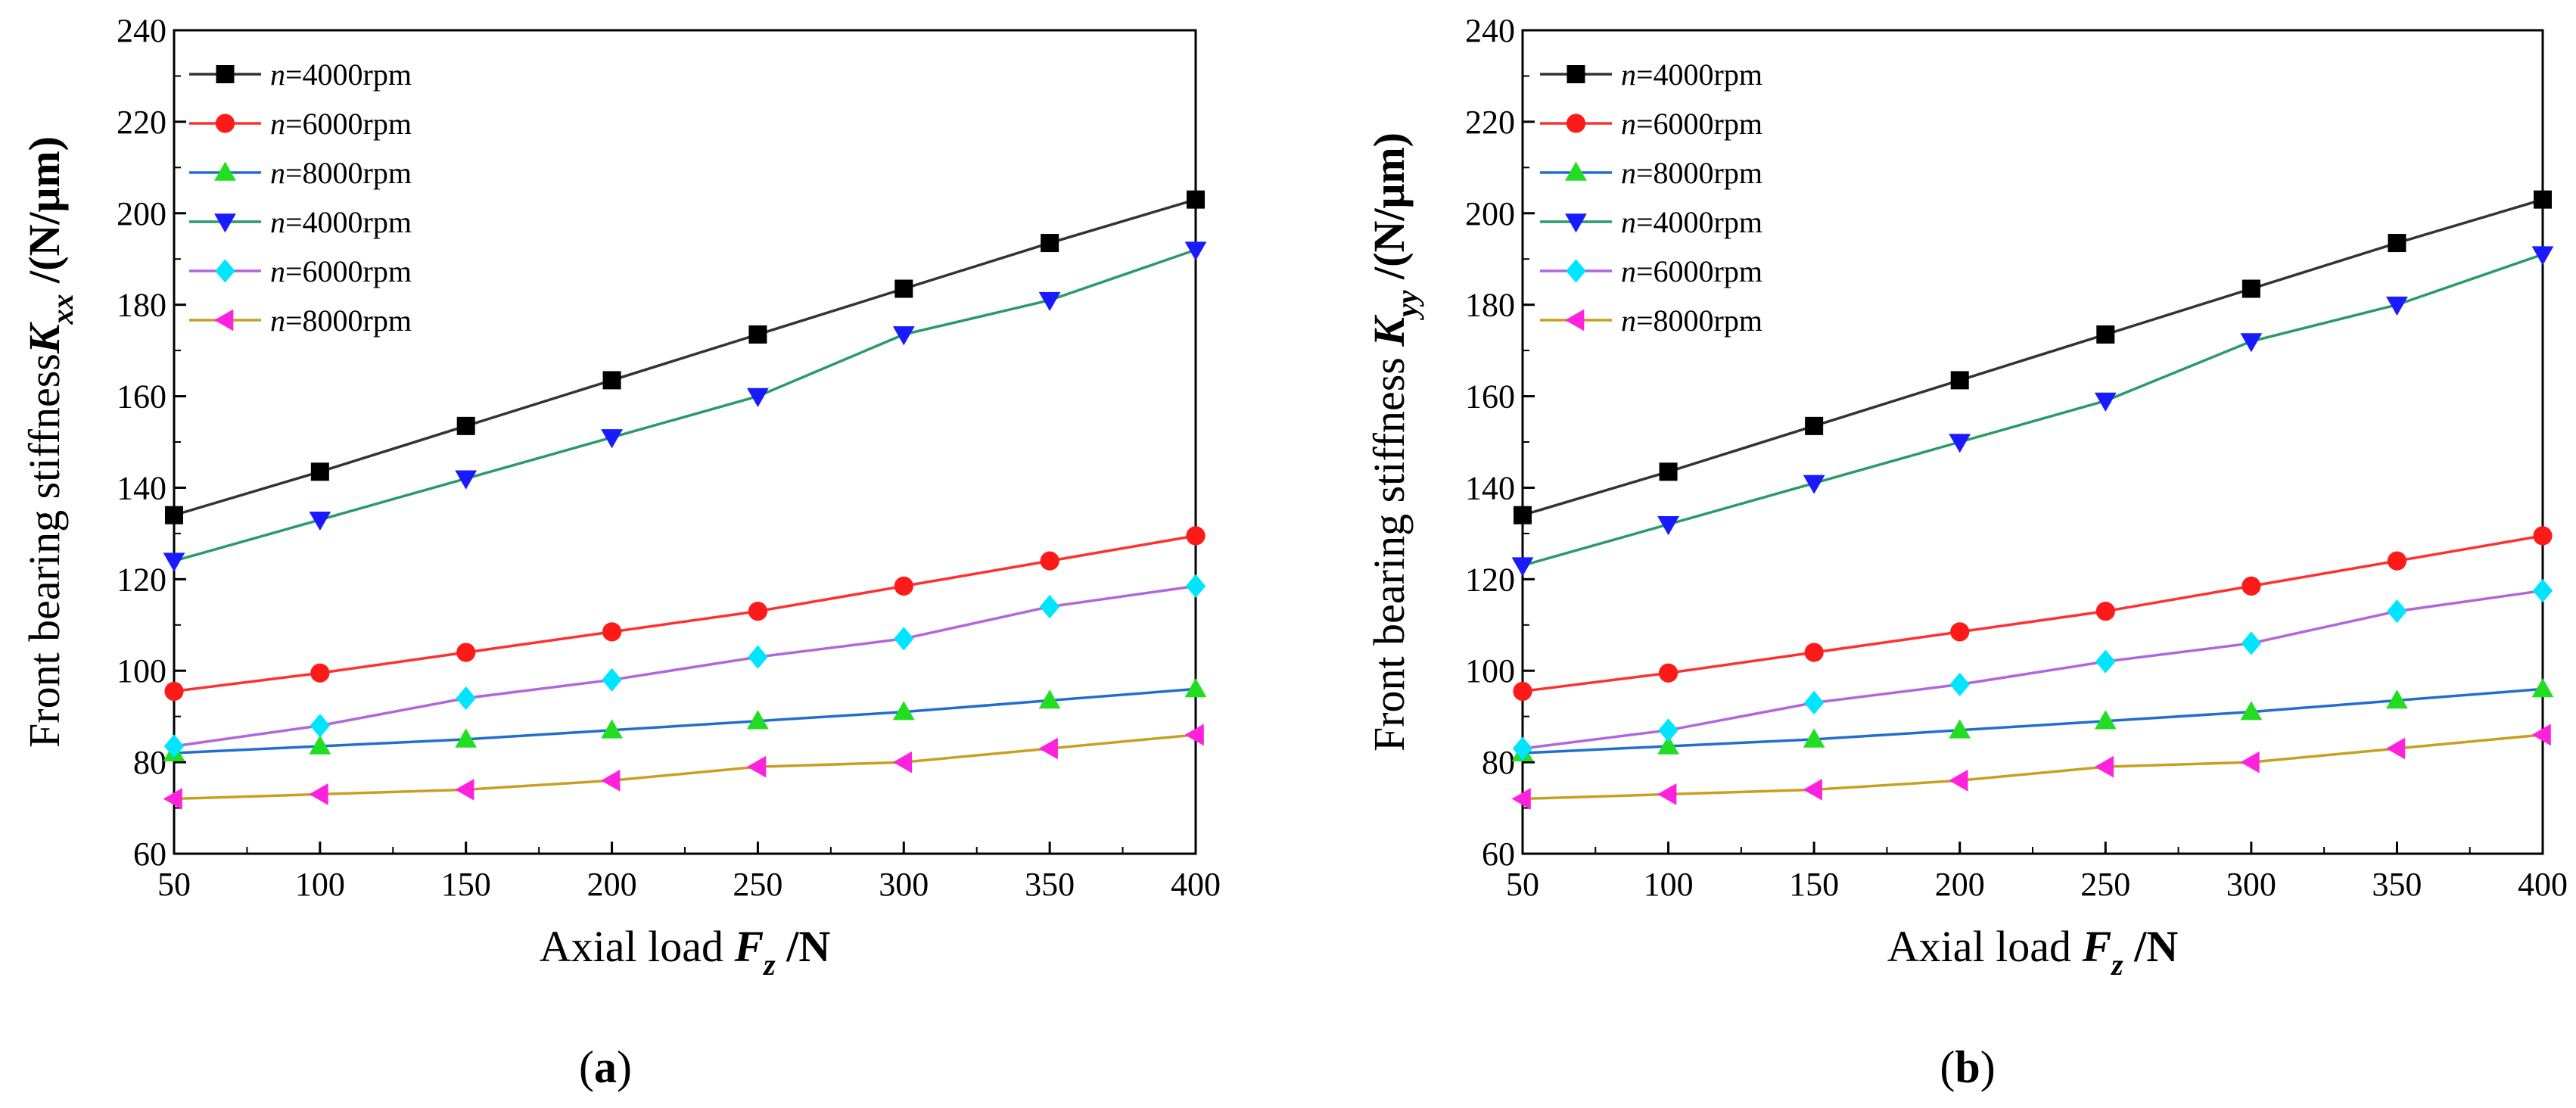 Image resolution: width=2576 pixels, height=1108 pixels. What do you see at coordinates (1814, 884) in the screenshot?
I see `x-tick-label: 150` at bounding box center [1814, 884].